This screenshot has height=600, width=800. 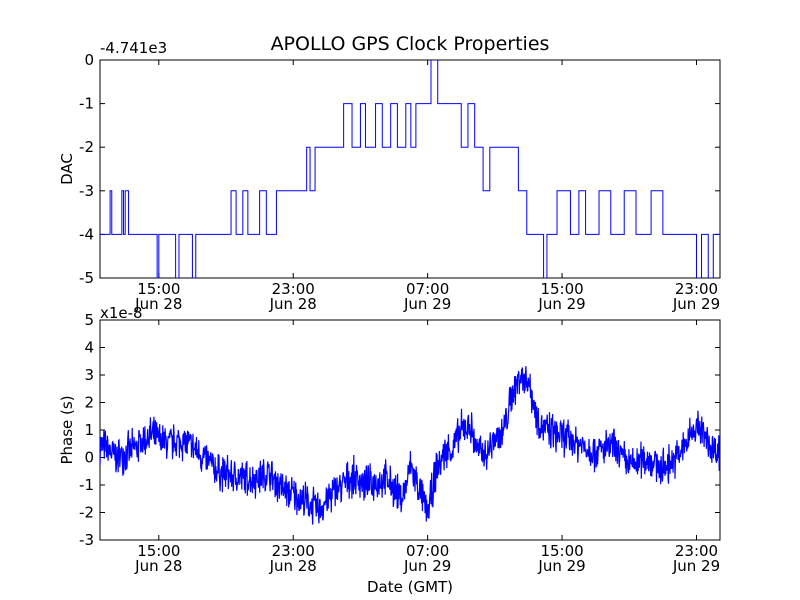 I want to click on phase-ylabel: Phase (s), so click(x=67, y=429).